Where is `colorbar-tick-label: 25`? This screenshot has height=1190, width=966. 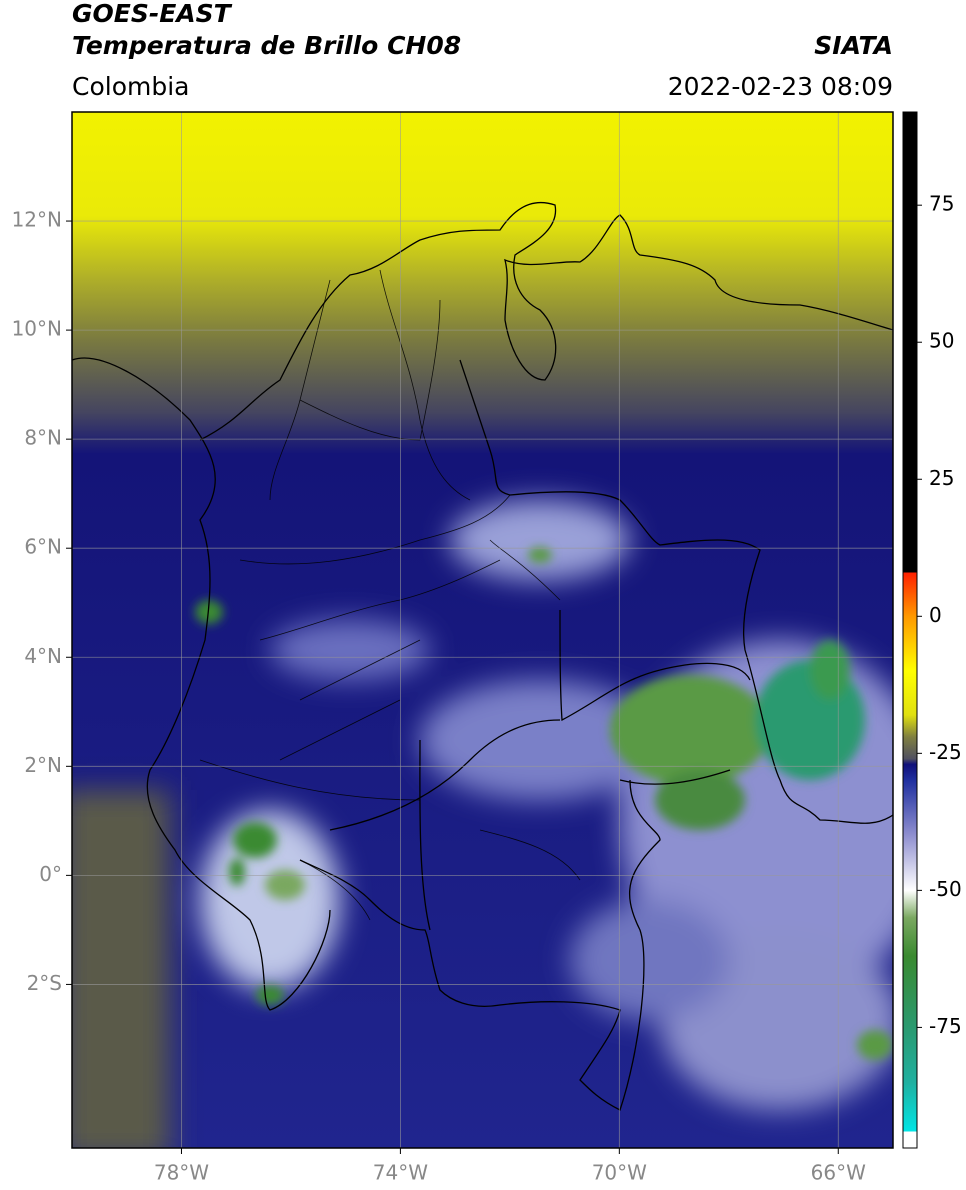 colorbar-tick-label: 25 is located at coordinates (941, 478).